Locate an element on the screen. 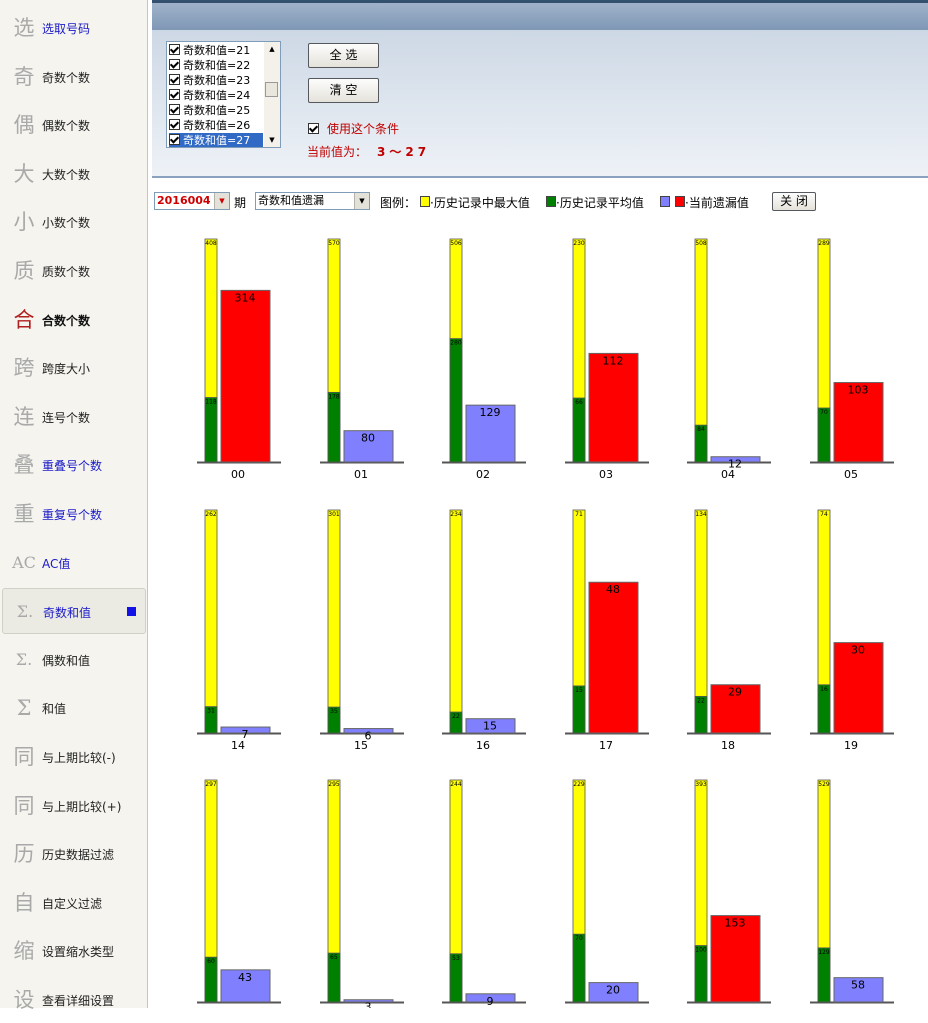 This screenshot has width=928, height=1023. sidebar-item: Σ. 奇数和值 is located at coordinates (74, 611).